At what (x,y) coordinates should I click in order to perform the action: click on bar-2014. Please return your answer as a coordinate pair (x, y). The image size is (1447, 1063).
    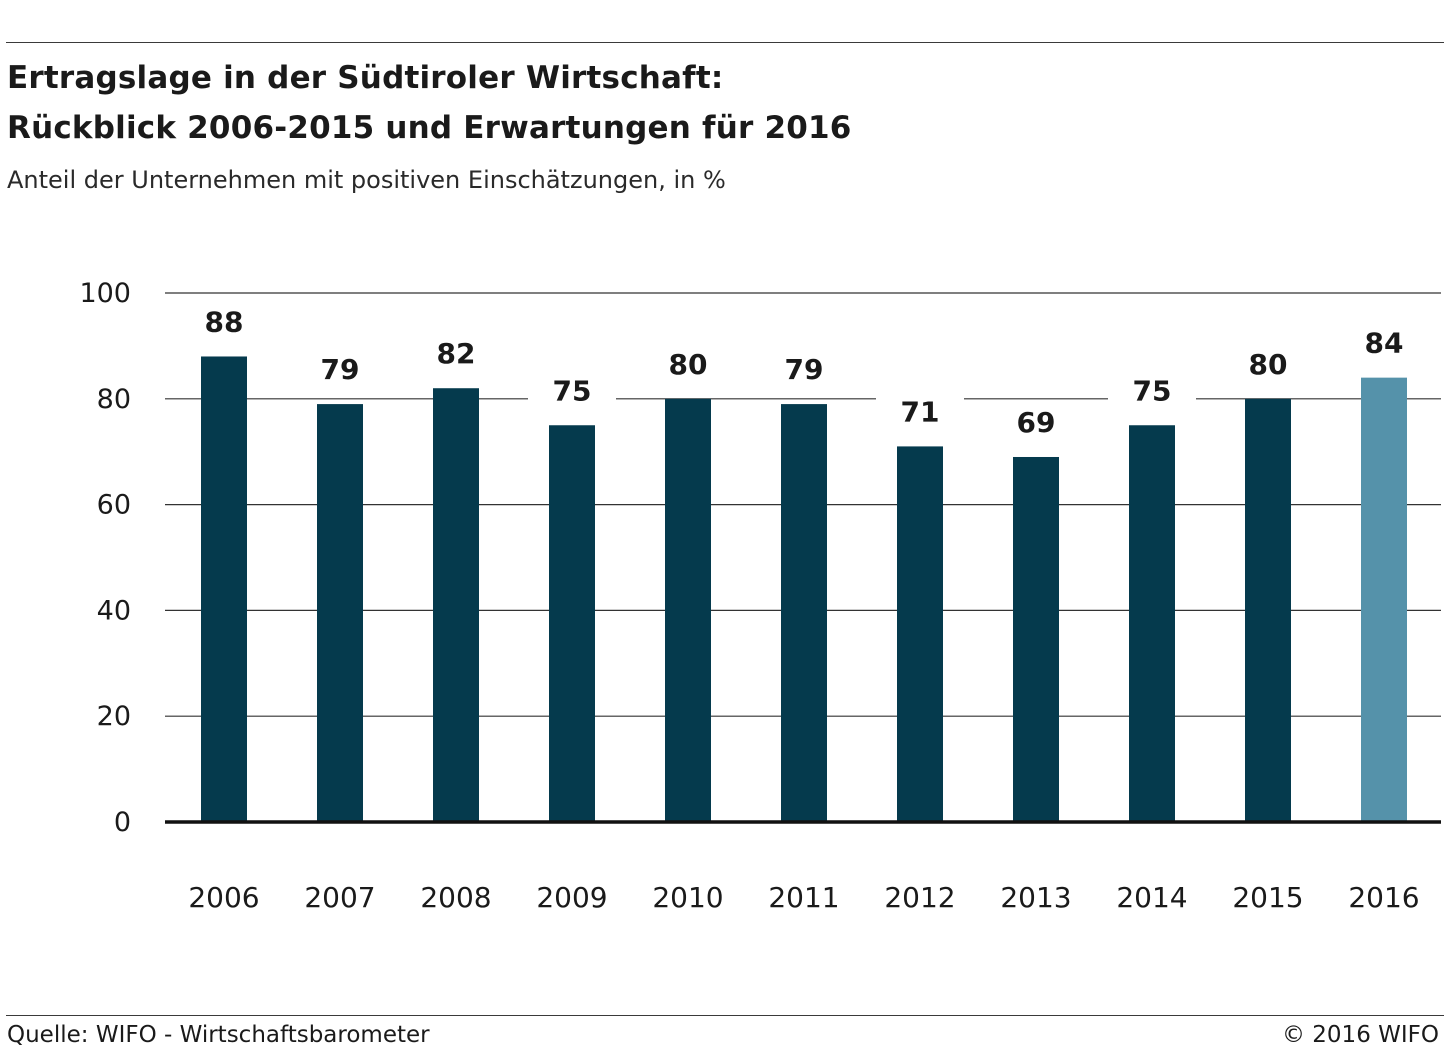
    Looking at the image, I should click on (1152, 623).